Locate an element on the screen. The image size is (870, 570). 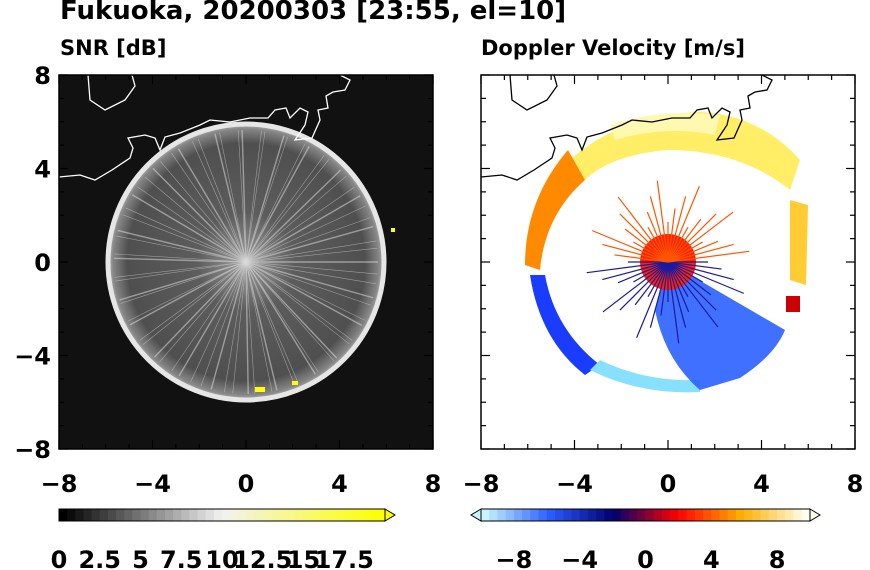
colorbar-tick-label: 17.5 is located at coordinates (344, 558).